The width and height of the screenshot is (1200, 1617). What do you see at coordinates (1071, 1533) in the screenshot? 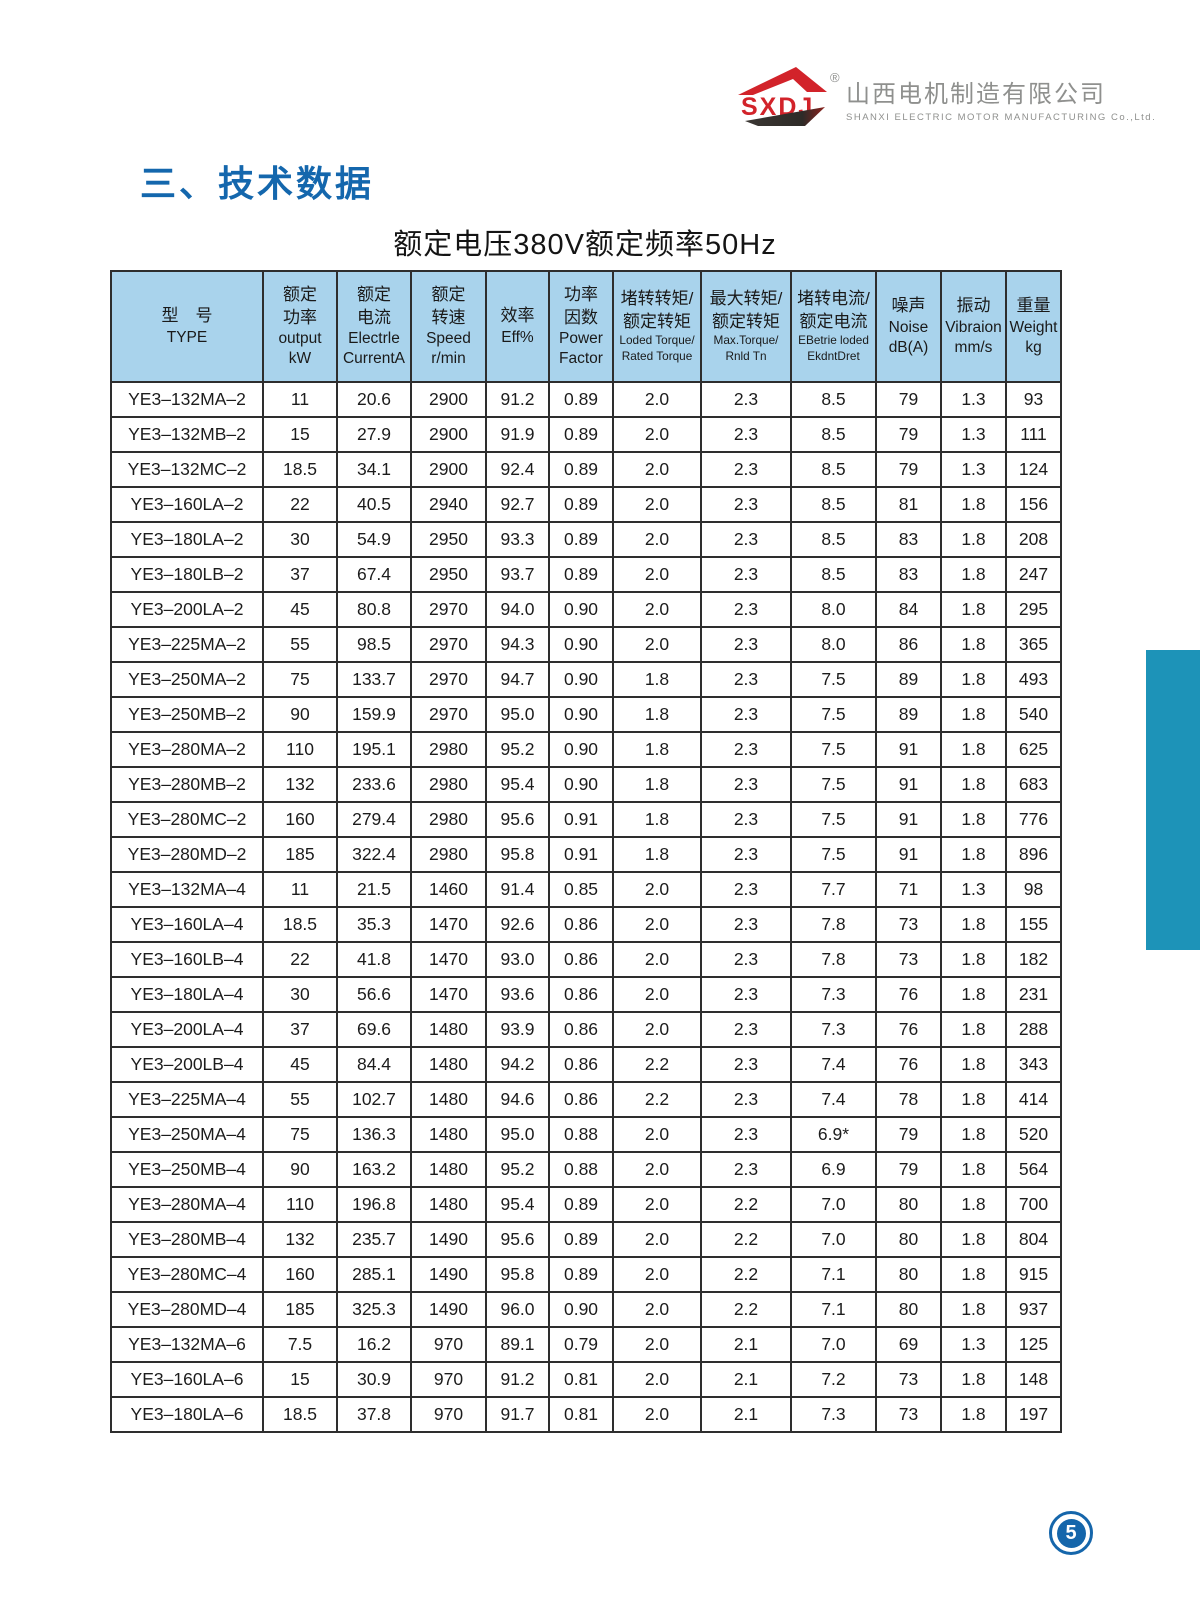
I see `page-number-badge: 5` at bounding box center [1071, 1533].